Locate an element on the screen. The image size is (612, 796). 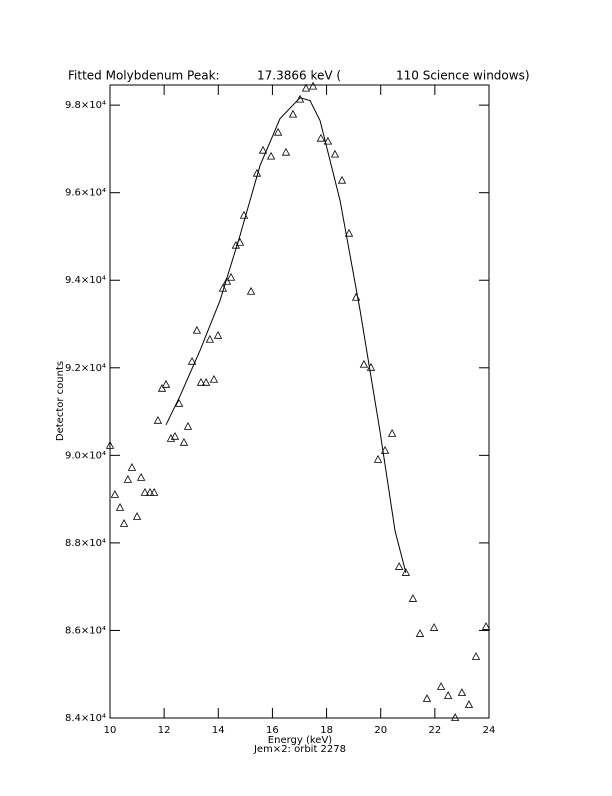
x-tick-label: 22 is located at coordinates (434, 730).